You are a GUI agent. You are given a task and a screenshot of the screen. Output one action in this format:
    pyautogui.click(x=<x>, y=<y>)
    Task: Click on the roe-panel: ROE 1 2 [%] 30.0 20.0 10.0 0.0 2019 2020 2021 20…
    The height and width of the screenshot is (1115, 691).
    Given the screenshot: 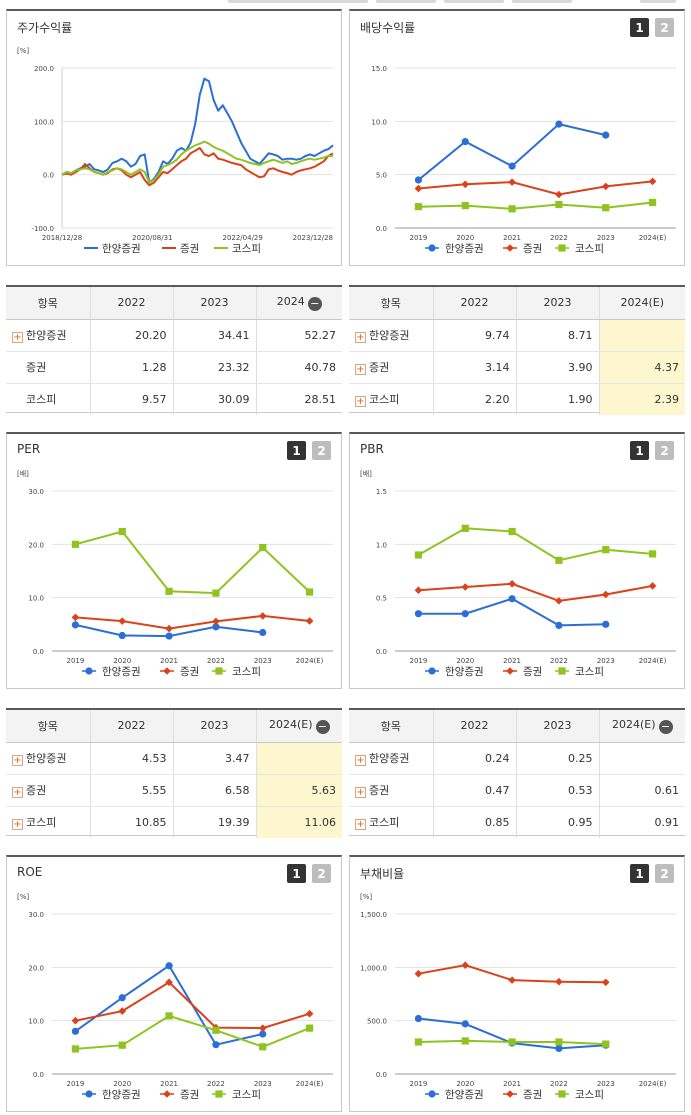 What is the action you would take?
    pyautogui.click(x=174, y=983)
    